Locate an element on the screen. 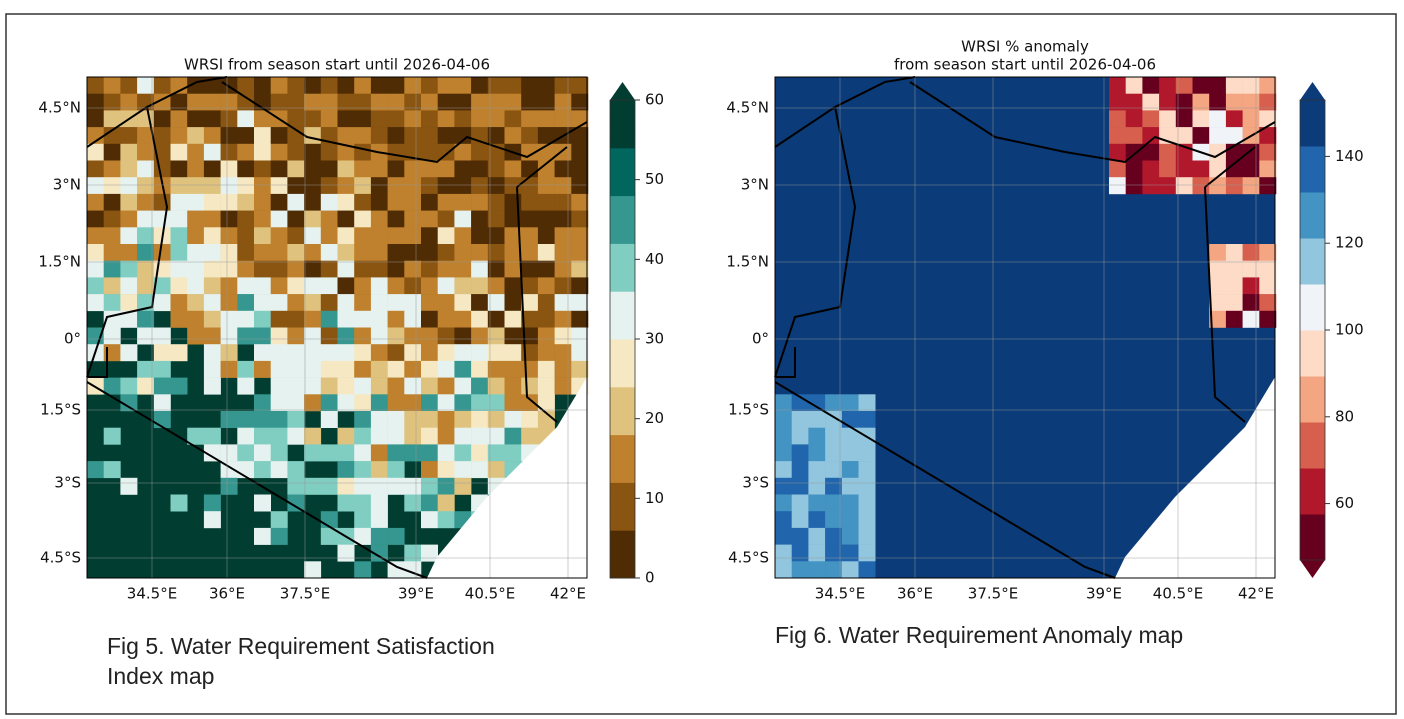  lat-label: 1.5°S is located at coordinates (748, 410).